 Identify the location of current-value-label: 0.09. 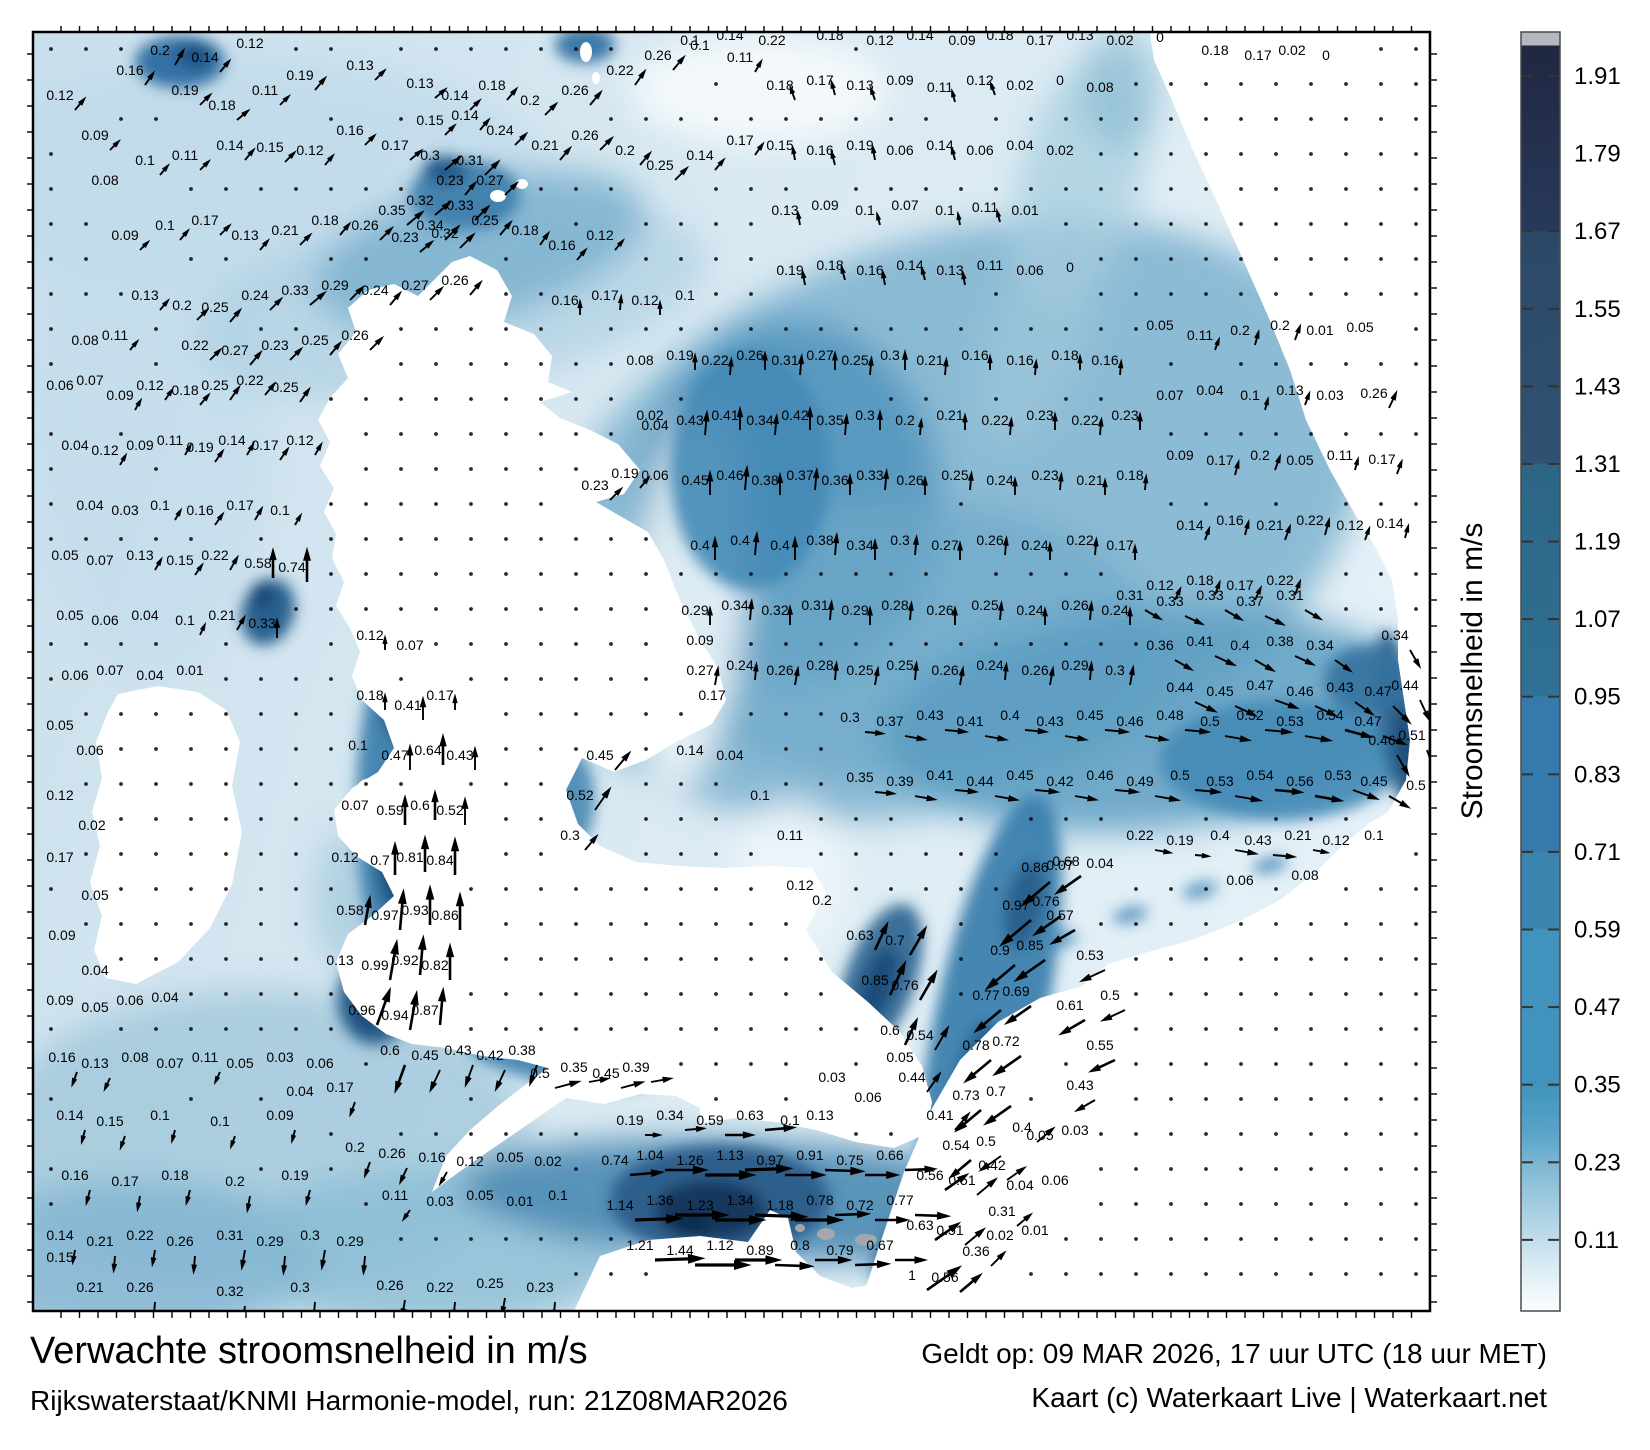
(119, 395).